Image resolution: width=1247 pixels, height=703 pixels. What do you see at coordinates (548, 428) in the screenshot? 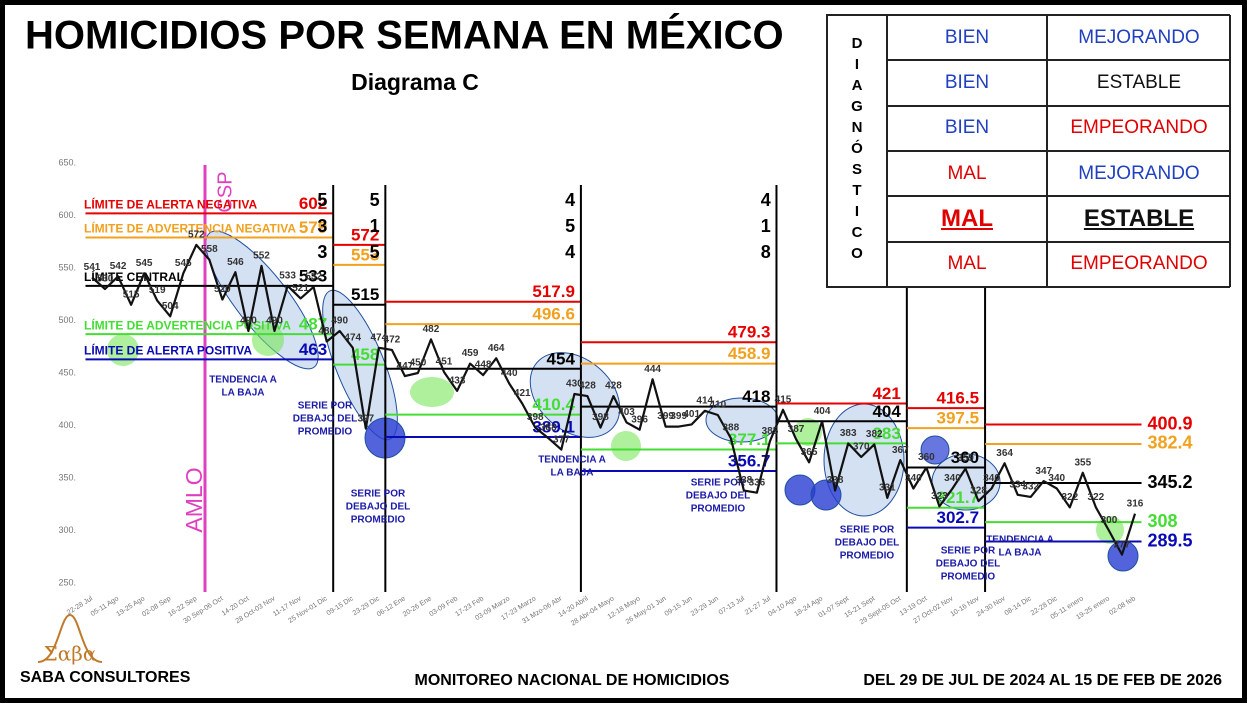
I see `data-label: 388` at bounding box center [548, 428].